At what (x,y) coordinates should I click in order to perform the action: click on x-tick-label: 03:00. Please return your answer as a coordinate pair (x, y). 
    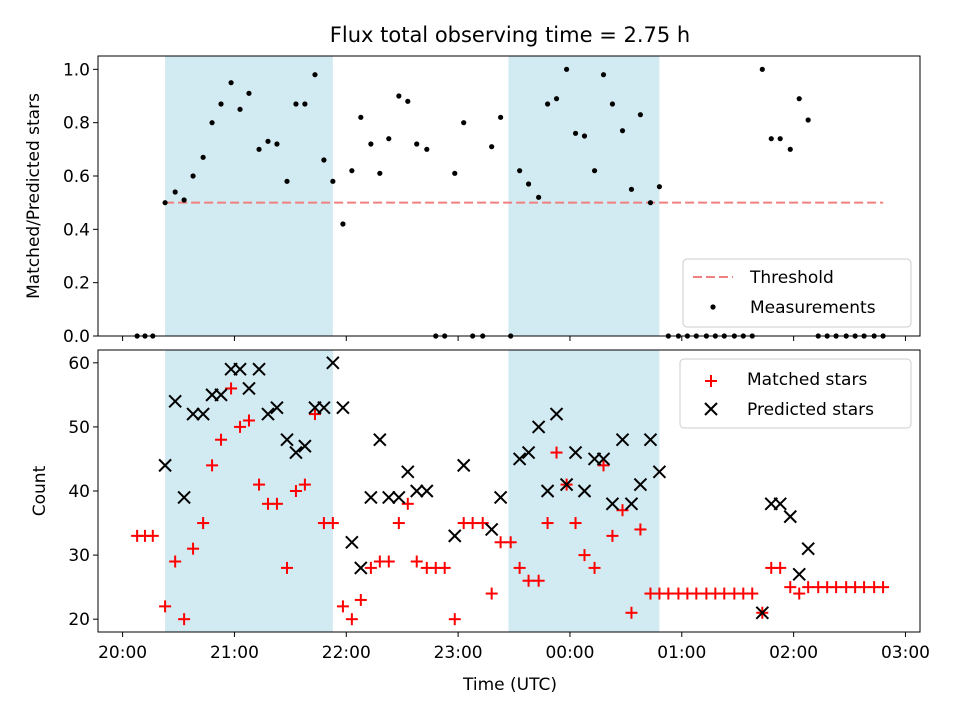
    Looking at the image, I should click on (905, 653).